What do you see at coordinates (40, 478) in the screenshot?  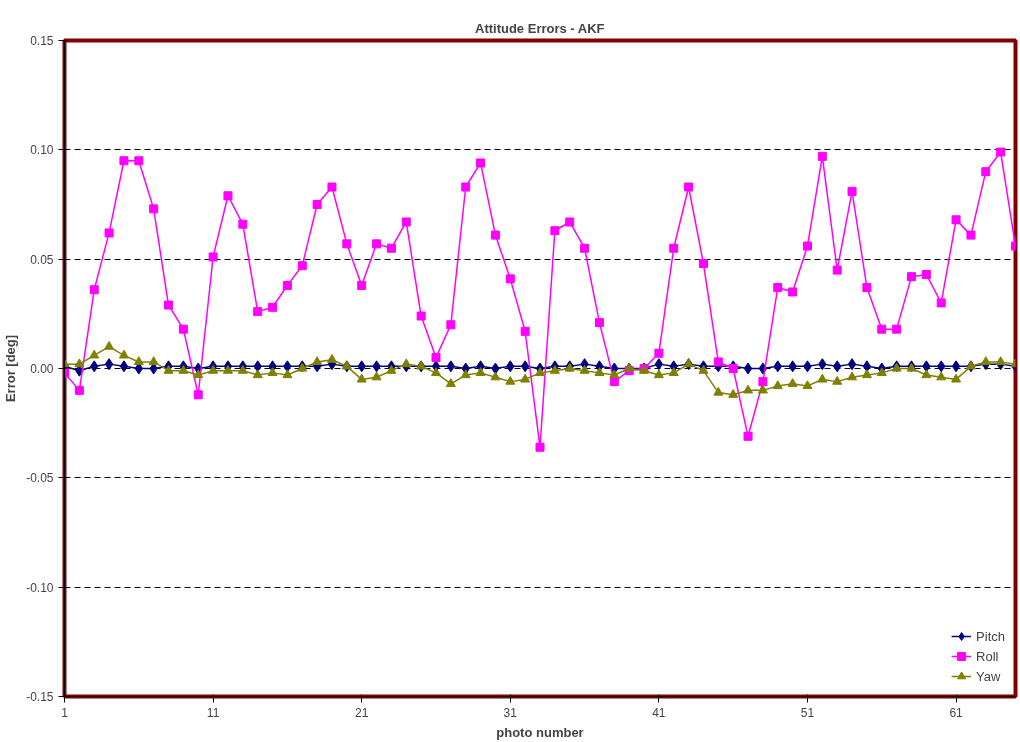 I see `y-tick-label: -0.05` at bounding box center [40, 478].